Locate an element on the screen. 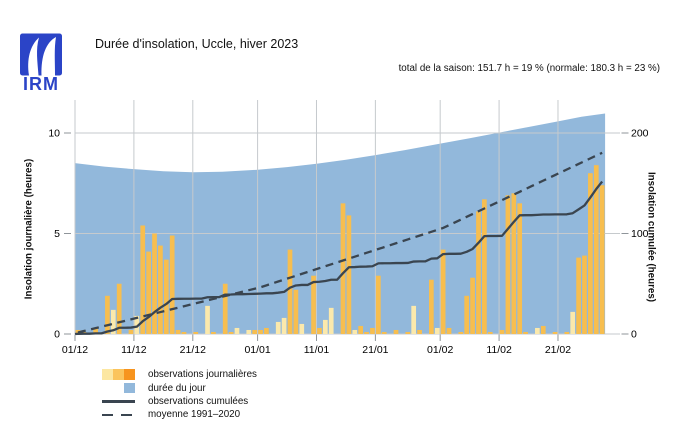 The height and width of the screenshot is (442, 685). cumulative-line-swatch-icon is located at coordinates (119, 401).